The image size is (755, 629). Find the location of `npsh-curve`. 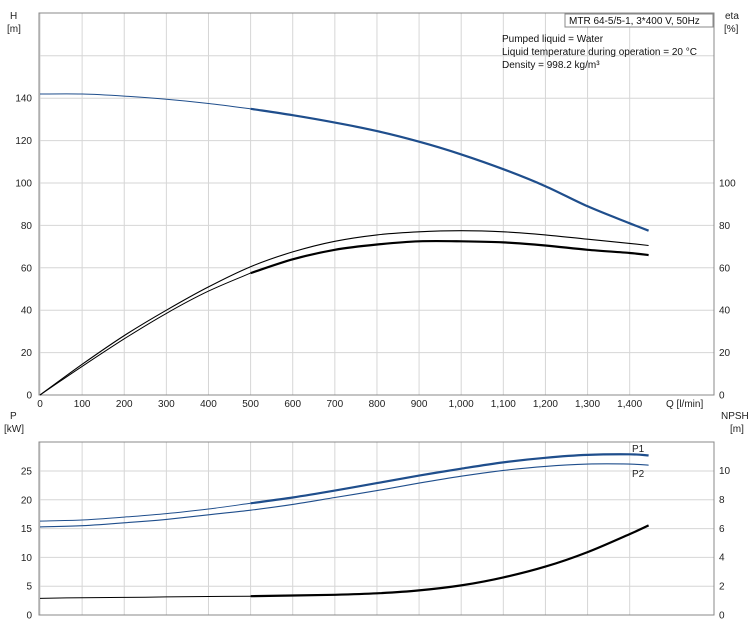

npsh-curve is located at coordinates (450, 561).